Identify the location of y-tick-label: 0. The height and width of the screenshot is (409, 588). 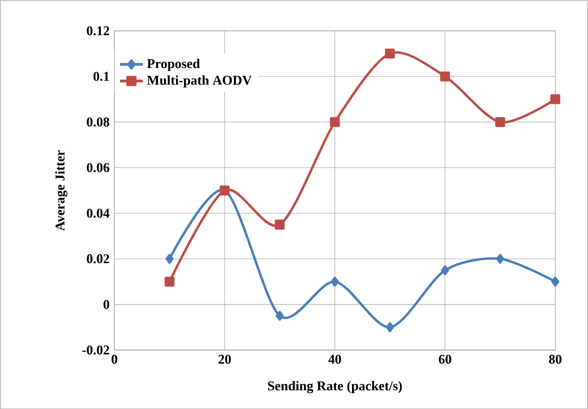
(107, 304).